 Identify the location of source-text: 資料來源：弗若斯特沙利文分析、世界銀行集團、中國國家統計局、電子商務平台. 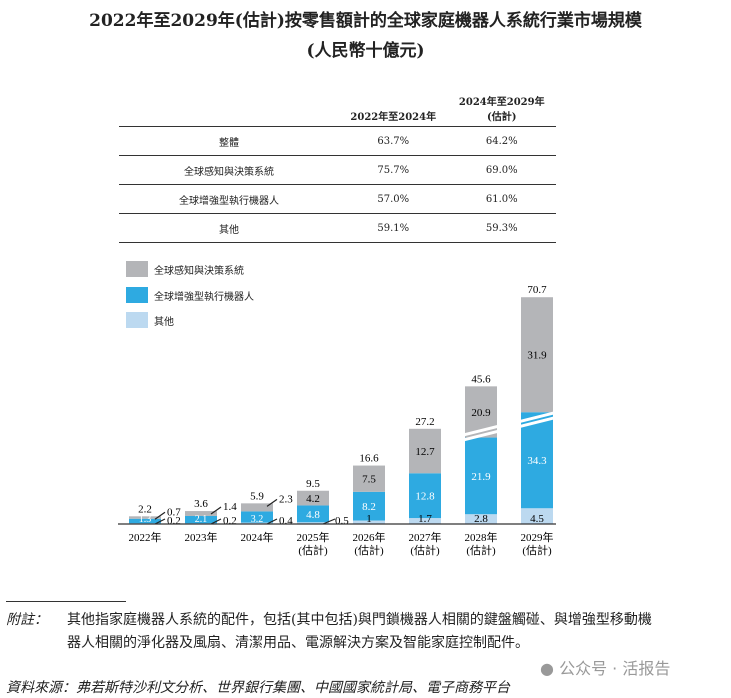
(258, 688).